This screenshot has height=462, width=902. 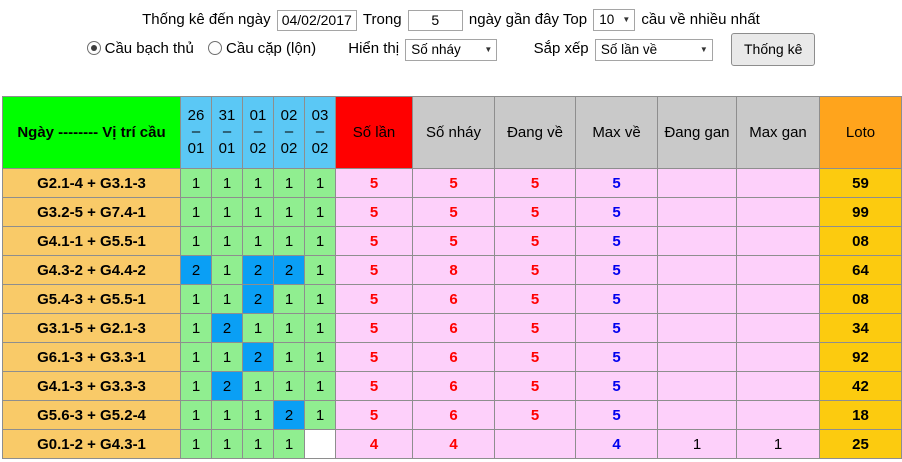 I want to click on col-header-date-5: 03–02, so click(x=320, y=132).